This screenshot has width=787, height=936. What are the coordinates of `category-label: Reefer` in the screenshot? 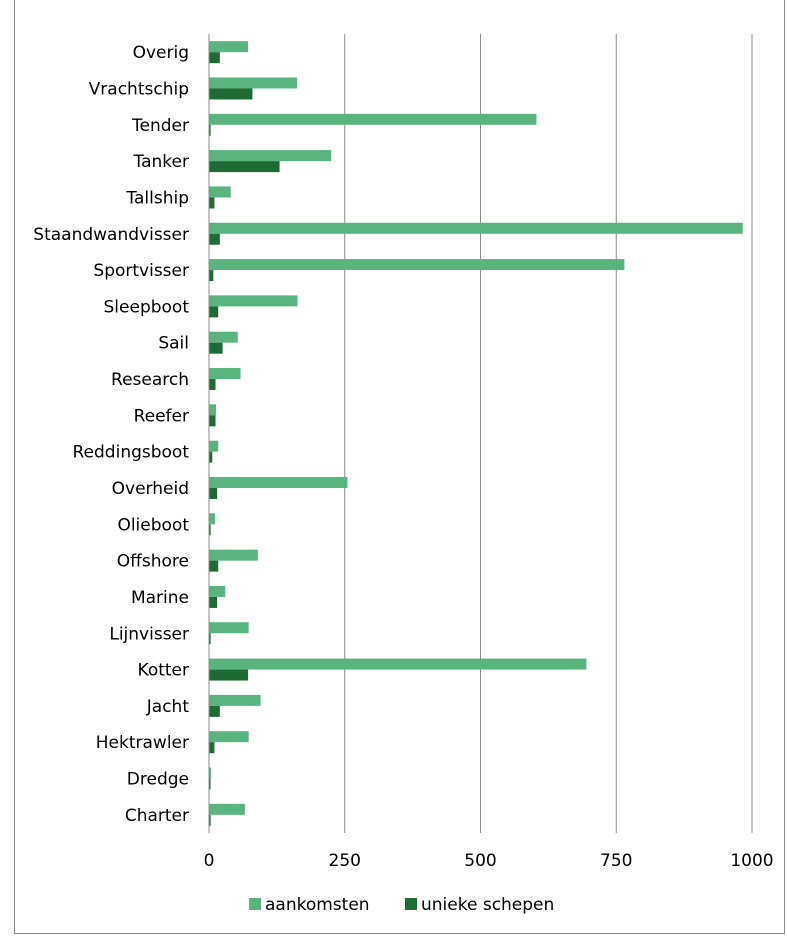 It's located at (161, 416).